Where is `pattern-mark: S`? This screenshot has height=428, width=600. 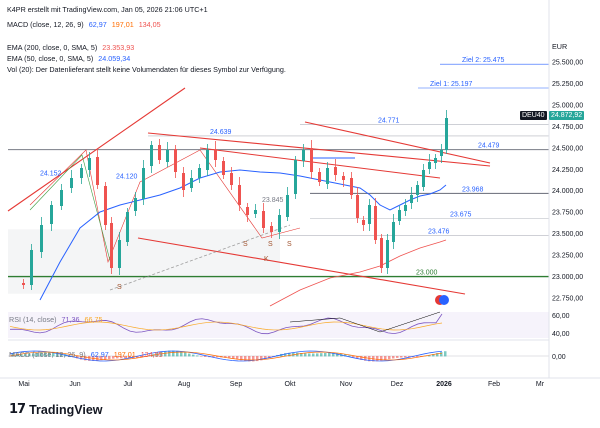
pattern-mark: S is located at coordinates (119, 287).